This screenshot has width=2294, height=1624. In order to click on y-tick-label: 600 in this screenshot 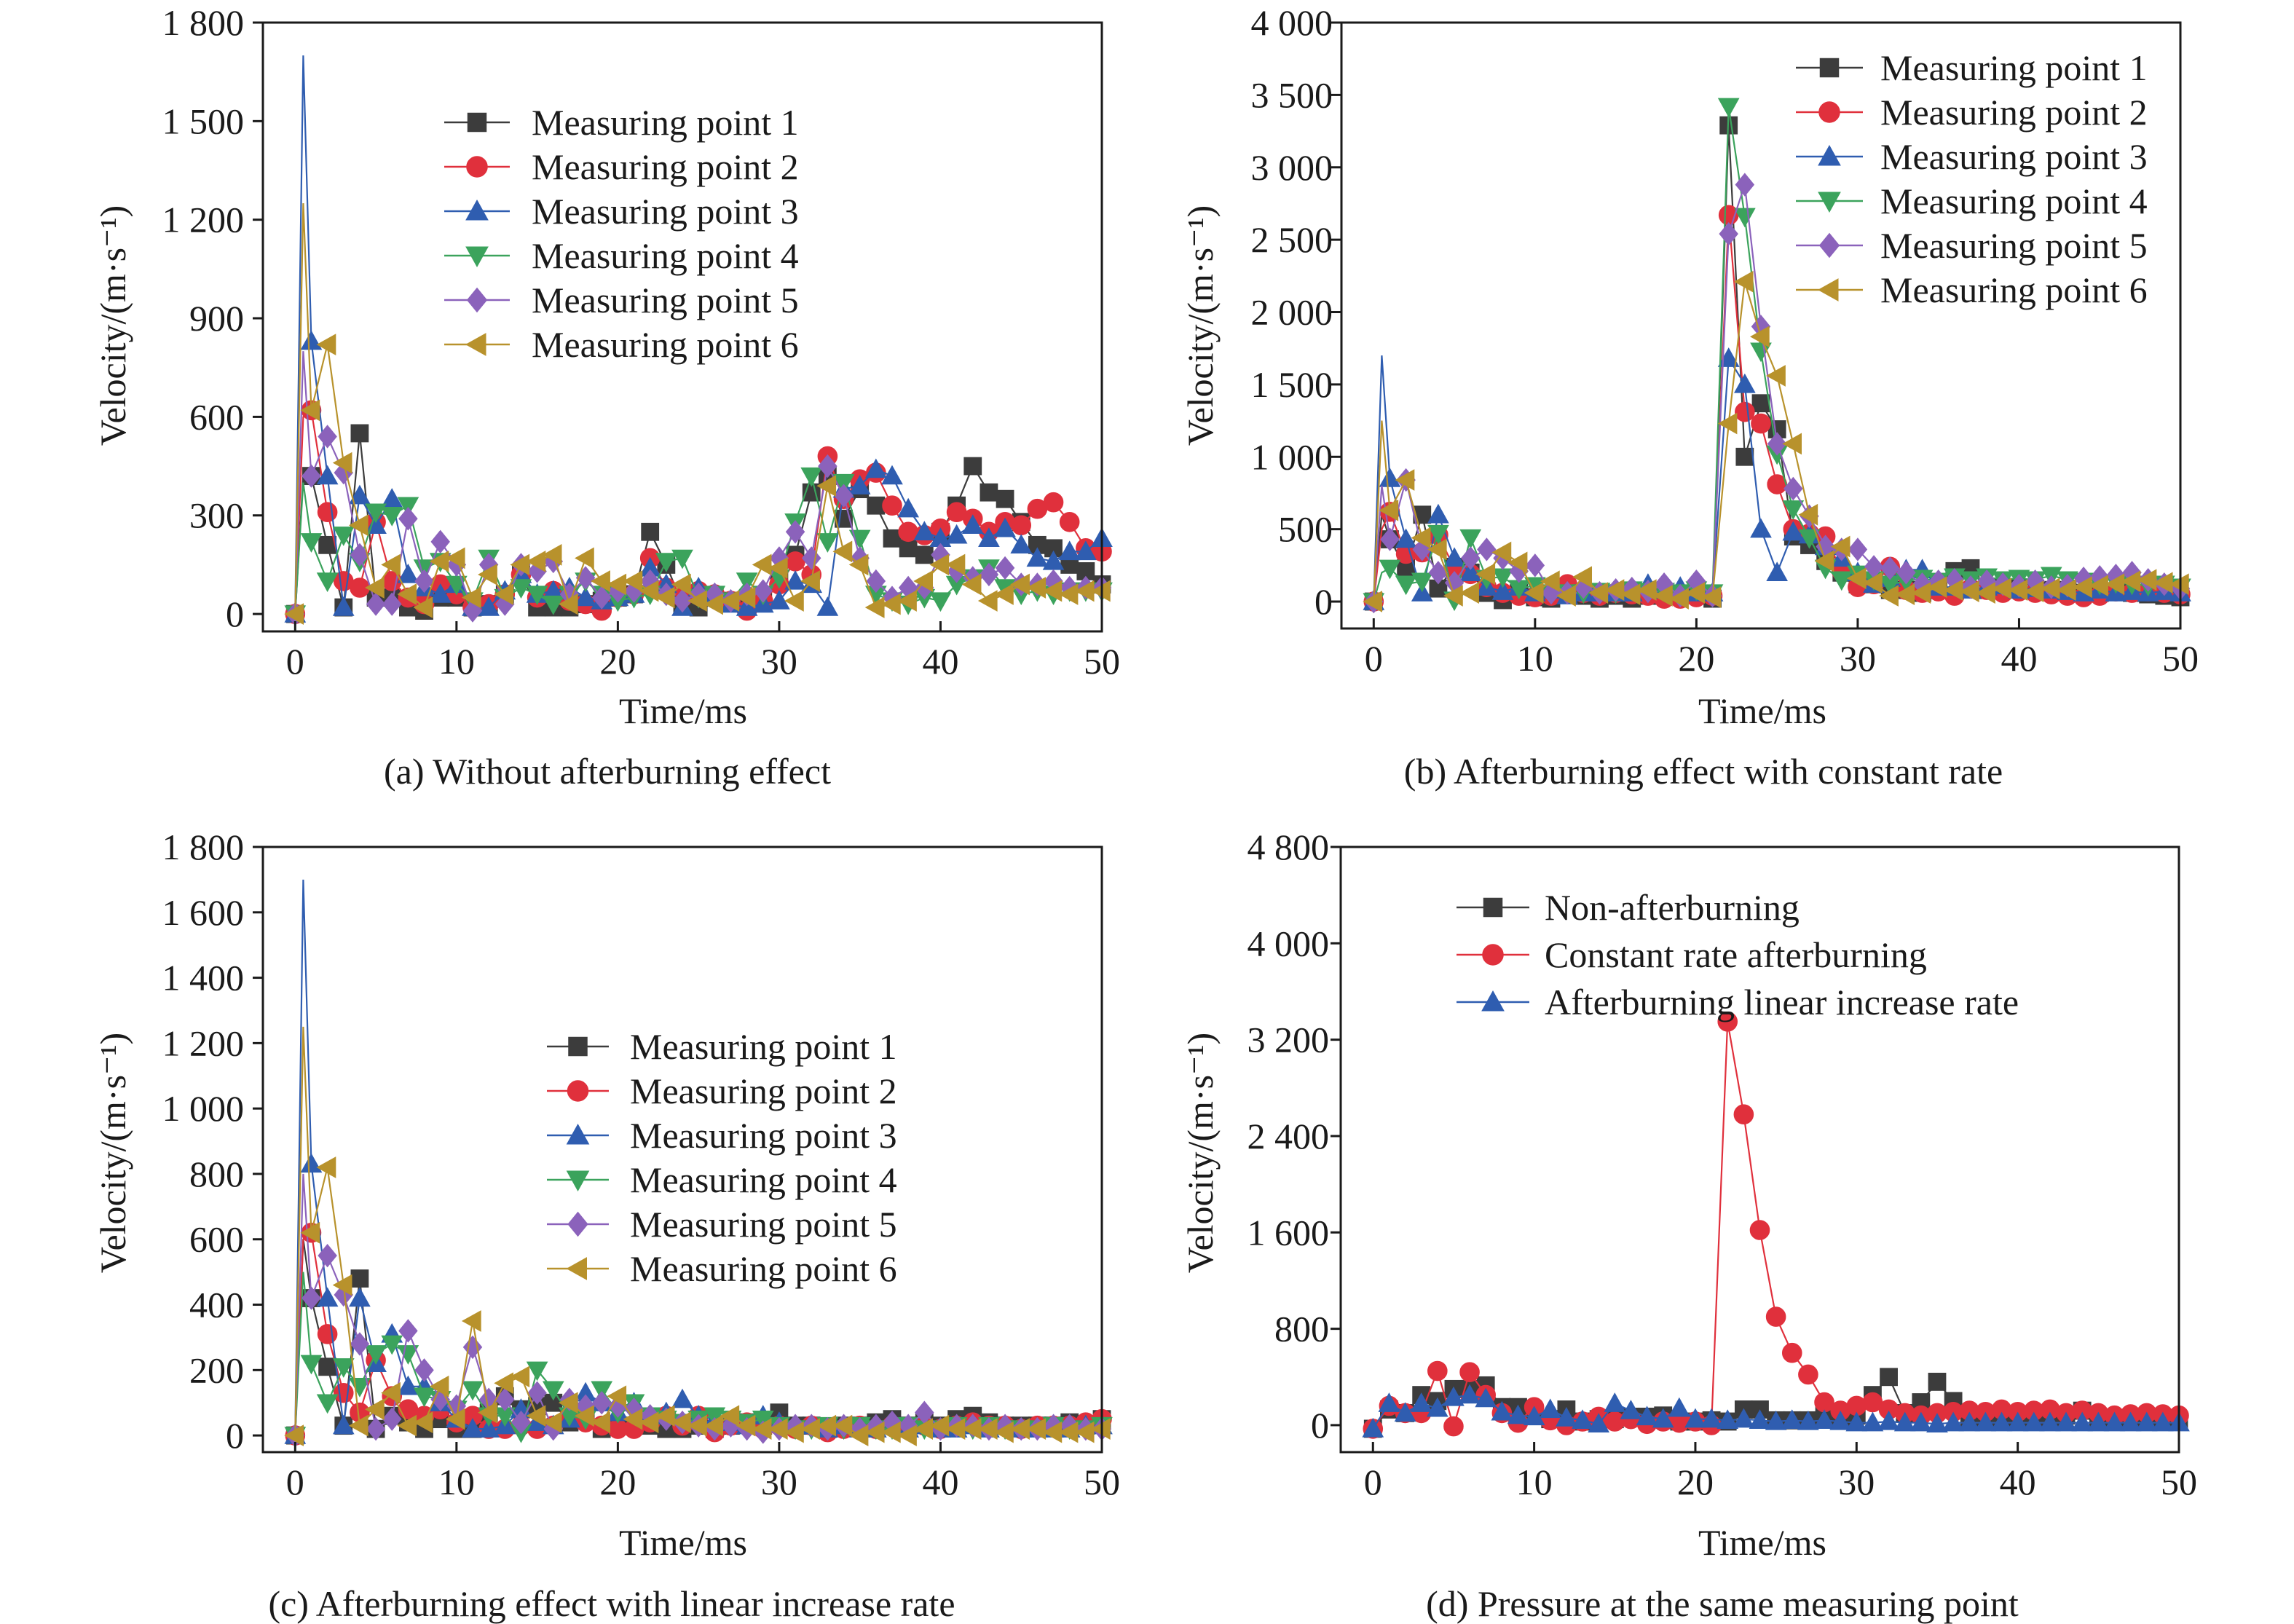, I will do `click(217, 416)`.